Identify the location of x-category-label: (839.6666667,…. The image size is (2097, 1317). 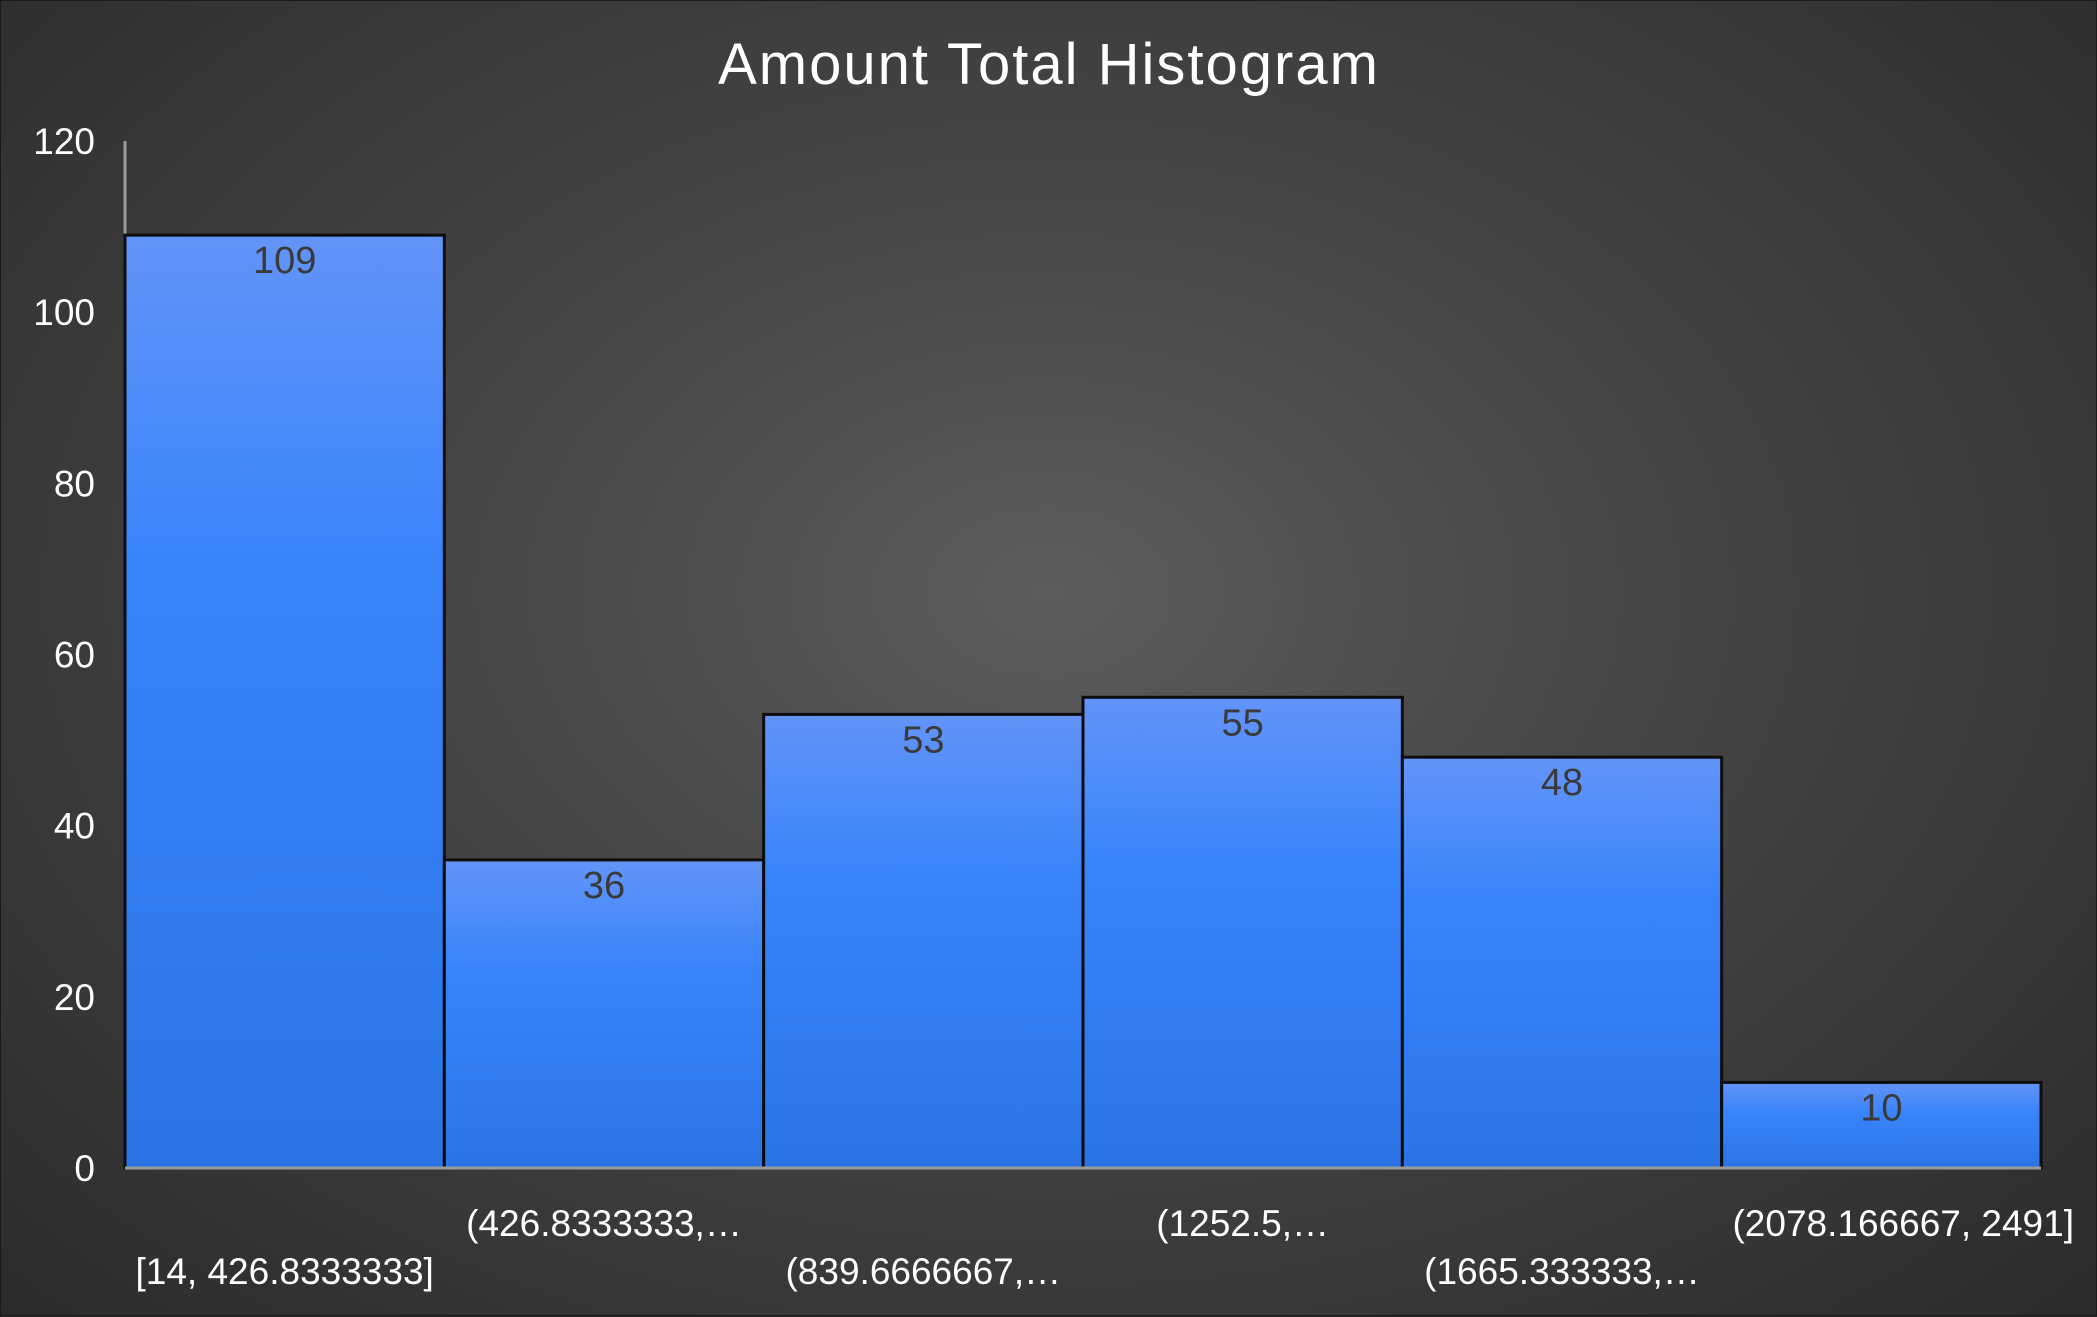
(923, 1271).